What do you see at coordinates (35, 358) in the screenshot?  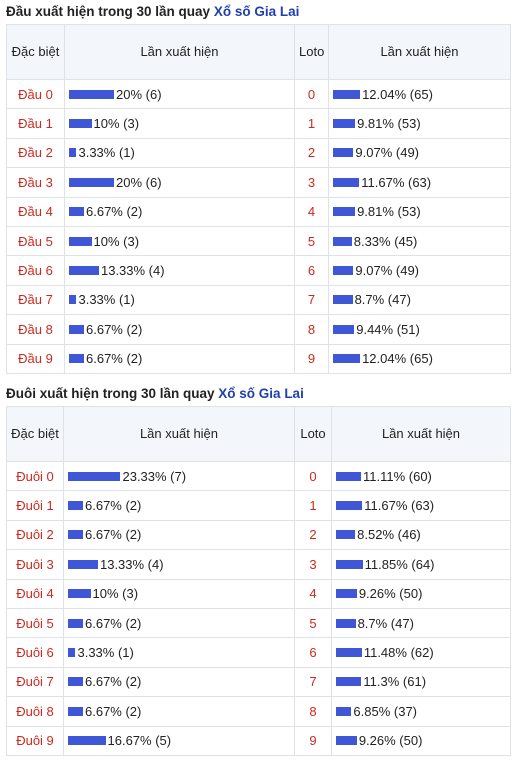 I see `row-name: Đầu 9` at bounding box center [35, 358].